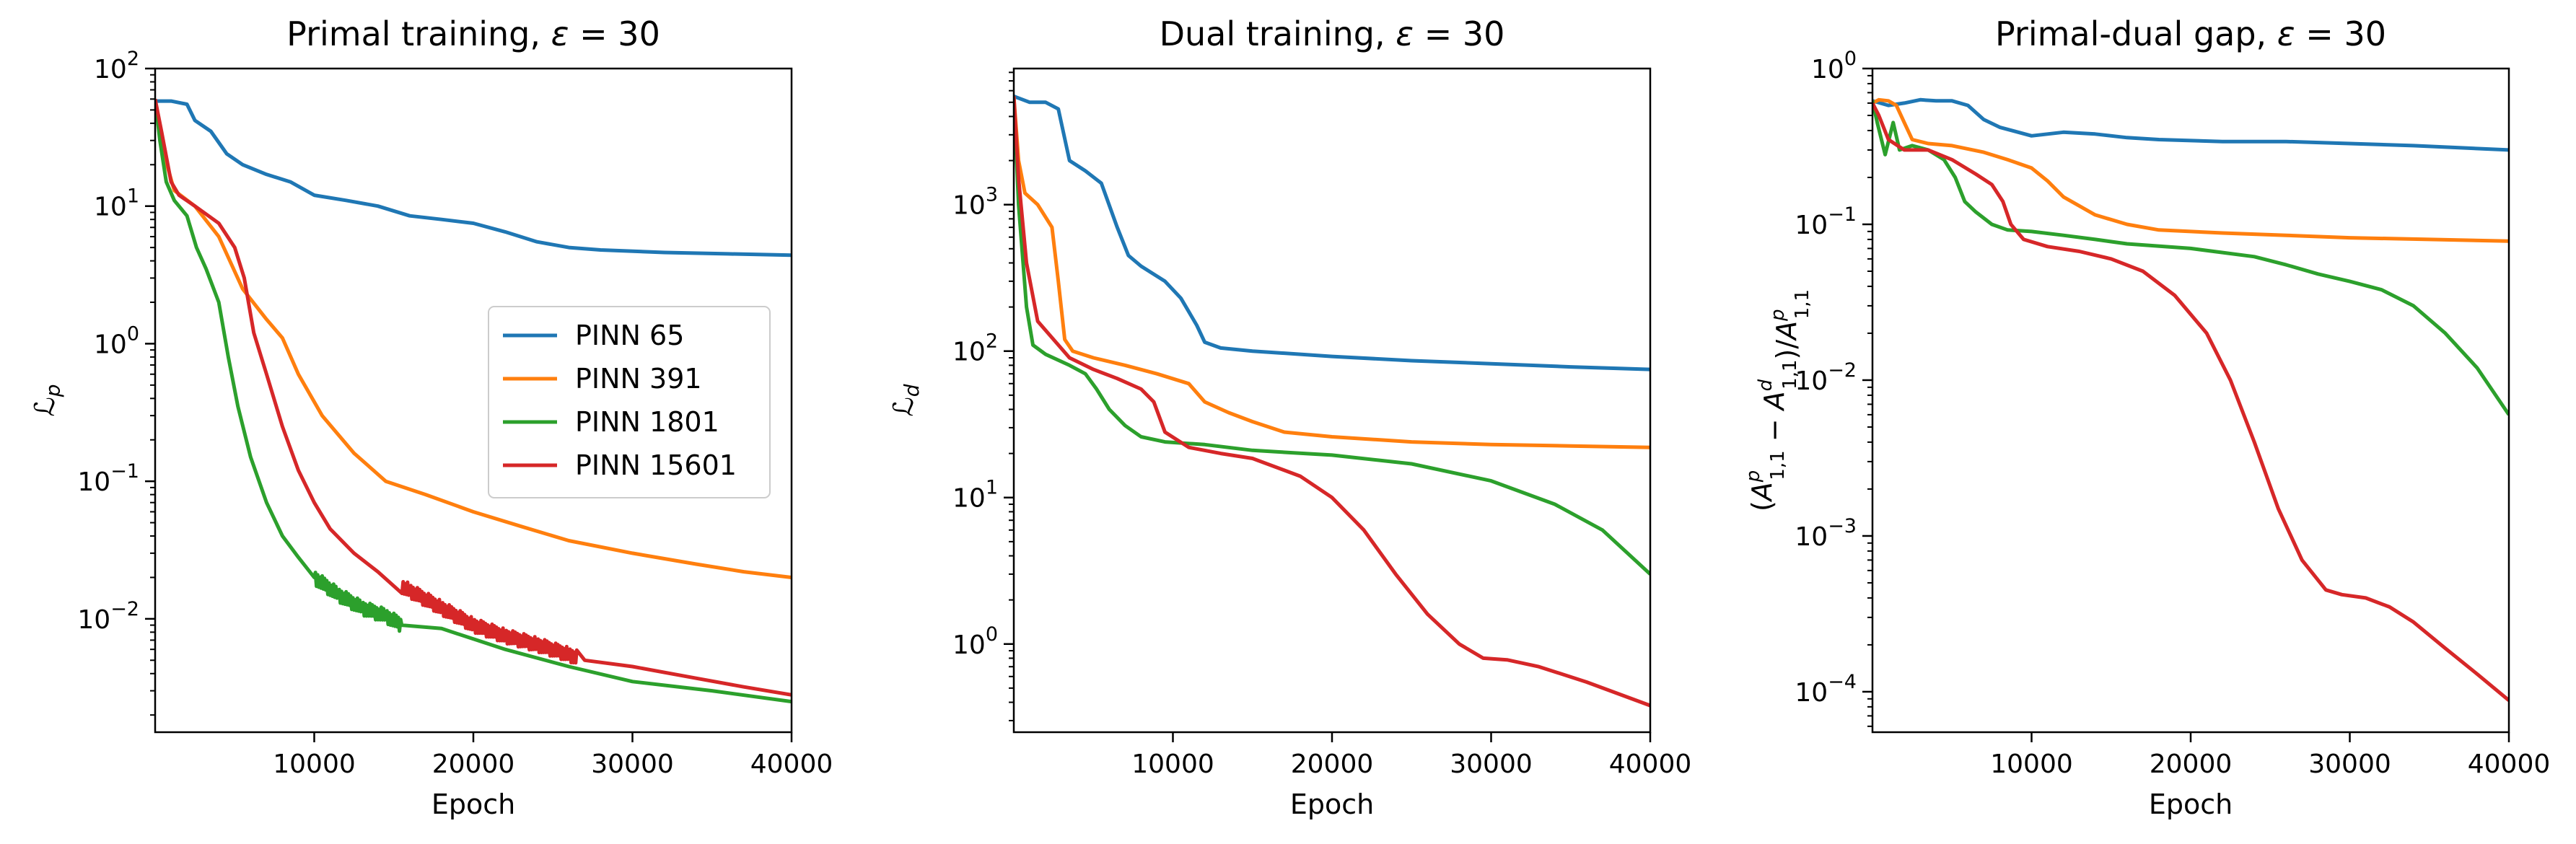 This screenshot has height=844, width=2576. What do you see at coordinates (2190, 33) in the screenshot?
I see `chart-title: Primal-dual gap, ε = 30` at bounding box center [2190, 33].